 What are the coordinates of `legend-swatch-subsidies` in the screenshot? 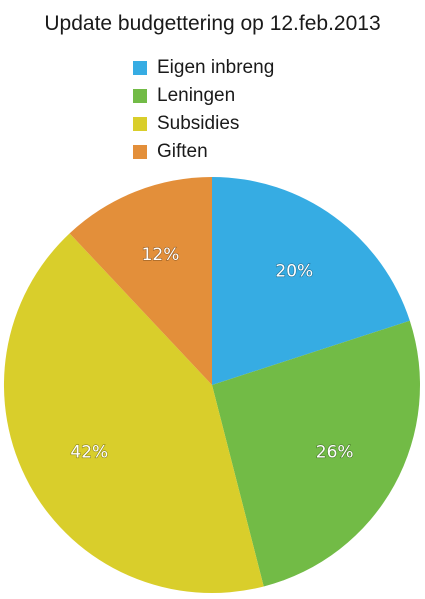 It's located at (140, 124).